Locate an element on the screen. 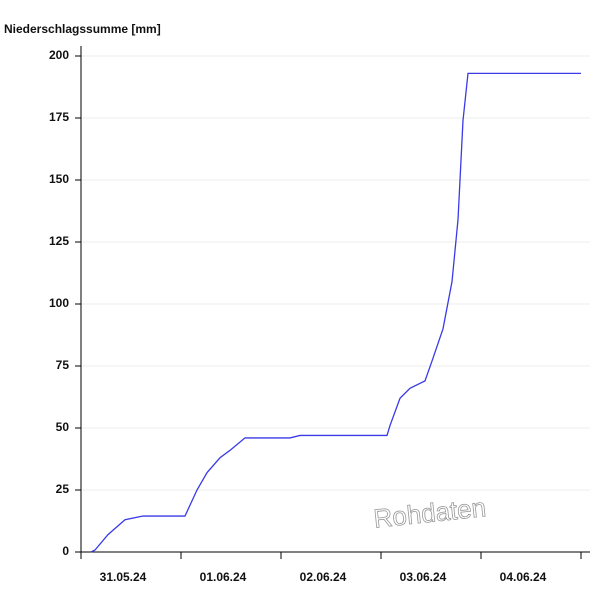 Image resolution: width=596 pixels, height=591 pixels. y-tick-label: 25 is located at coordinates (63, 489).